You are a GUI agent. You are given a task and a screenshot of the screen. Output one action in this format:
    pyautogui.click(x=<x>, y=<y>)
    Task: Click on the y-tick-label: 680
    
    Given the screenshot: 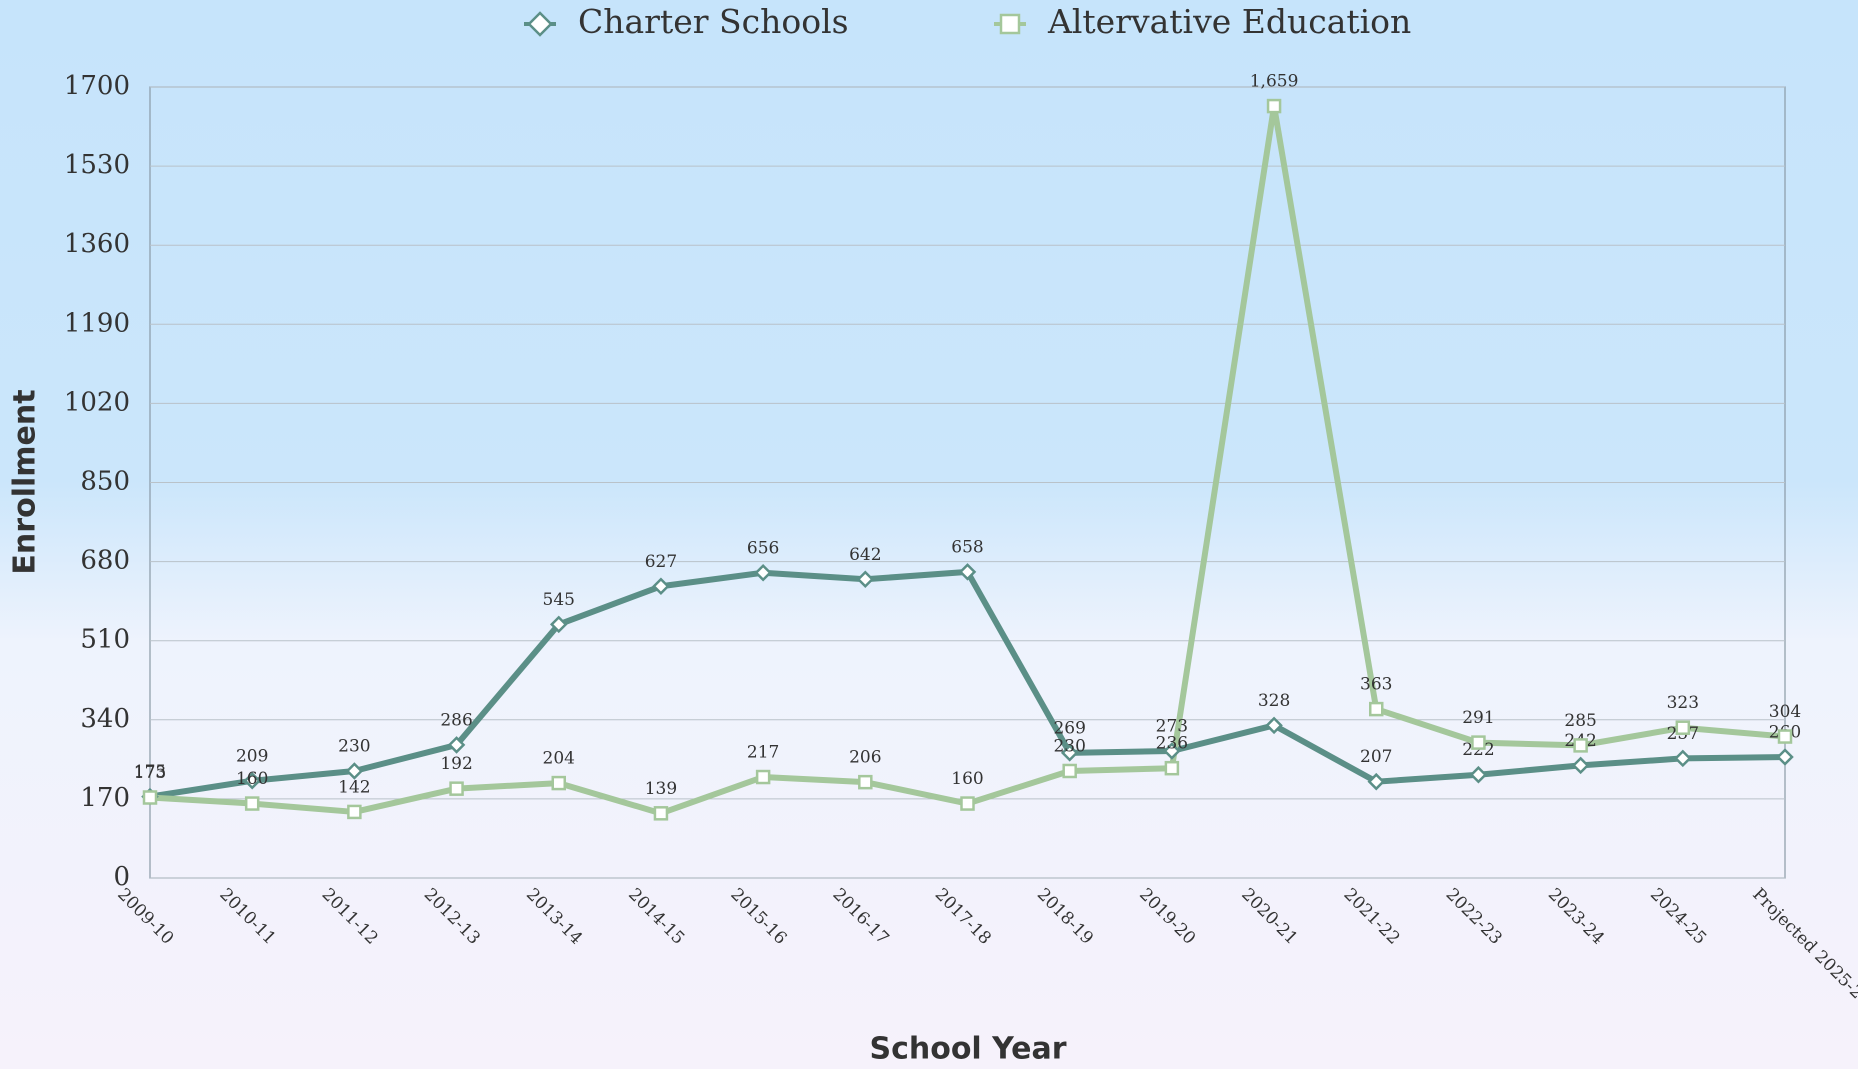 What is the action you would take?
    pyautogui.click(x=105, y=561)
    